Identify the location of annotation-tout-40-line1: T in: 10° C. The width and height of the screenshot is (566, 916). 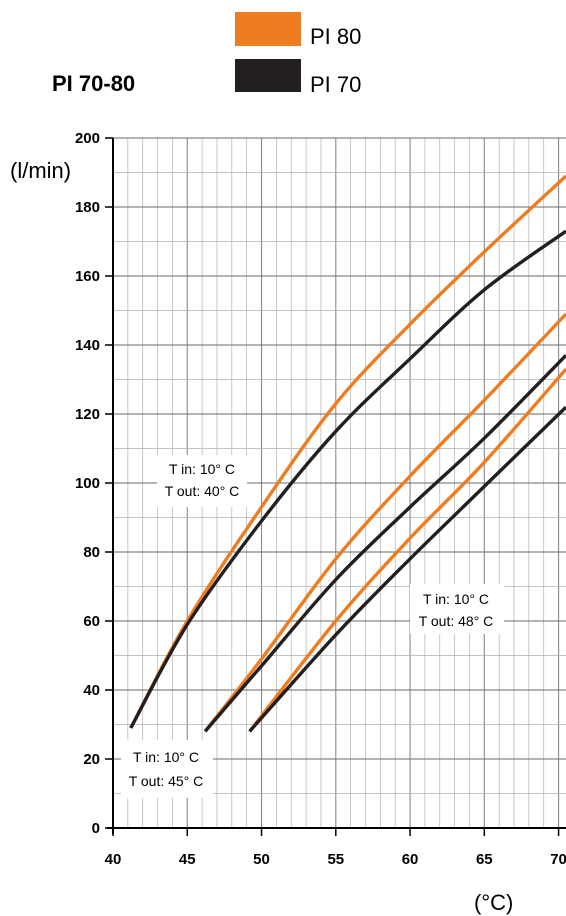
(202, 469).